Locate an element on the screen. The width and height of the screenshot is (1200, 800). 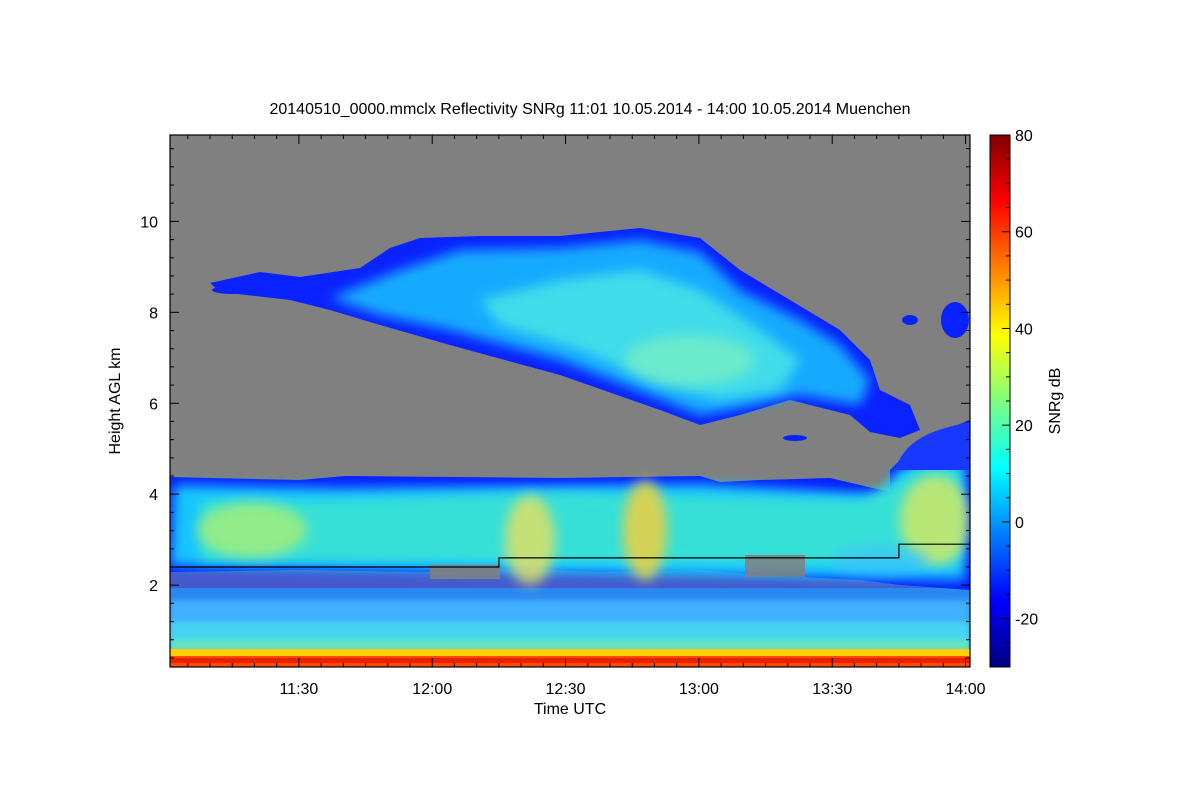
x-tick-label: 13:30 is located at coordinates (832, 689).